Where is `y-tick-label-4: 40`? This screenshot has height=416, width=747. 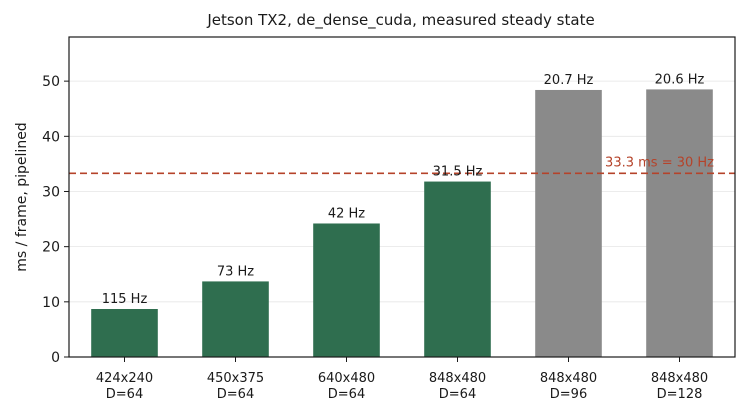 y-tick-label-4: 40 is located at coordinates (51, 137).